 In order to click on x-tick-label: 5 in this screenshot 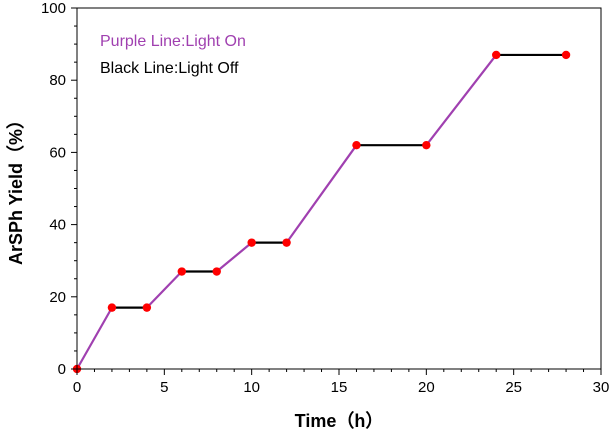, I will do `click(164, 387)`.